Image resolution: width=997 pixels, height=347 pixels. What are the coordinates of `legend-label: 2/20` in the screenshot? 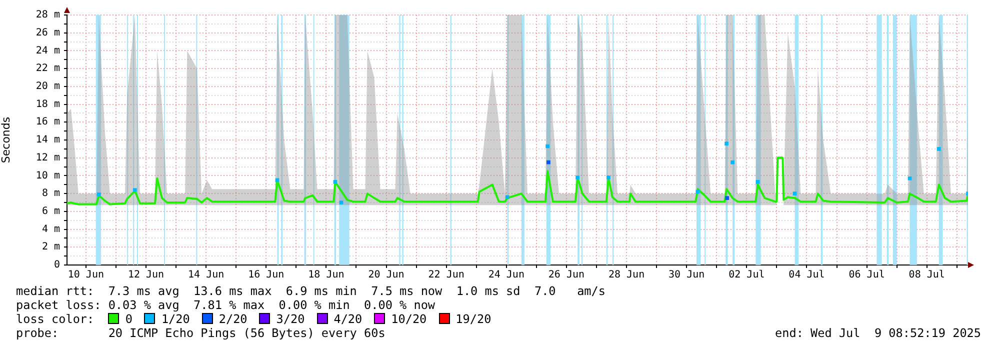 It's located at (233, 319).